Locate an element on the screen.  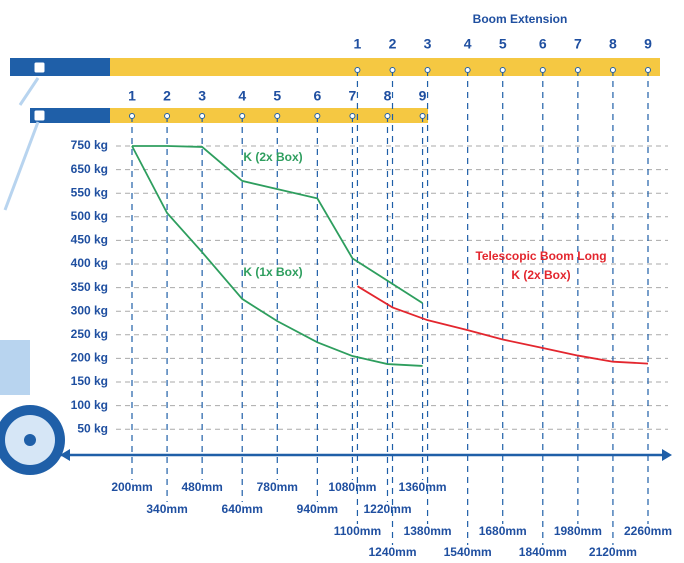
y-tick-label: 400 kg is located at coordinates (89, 263).